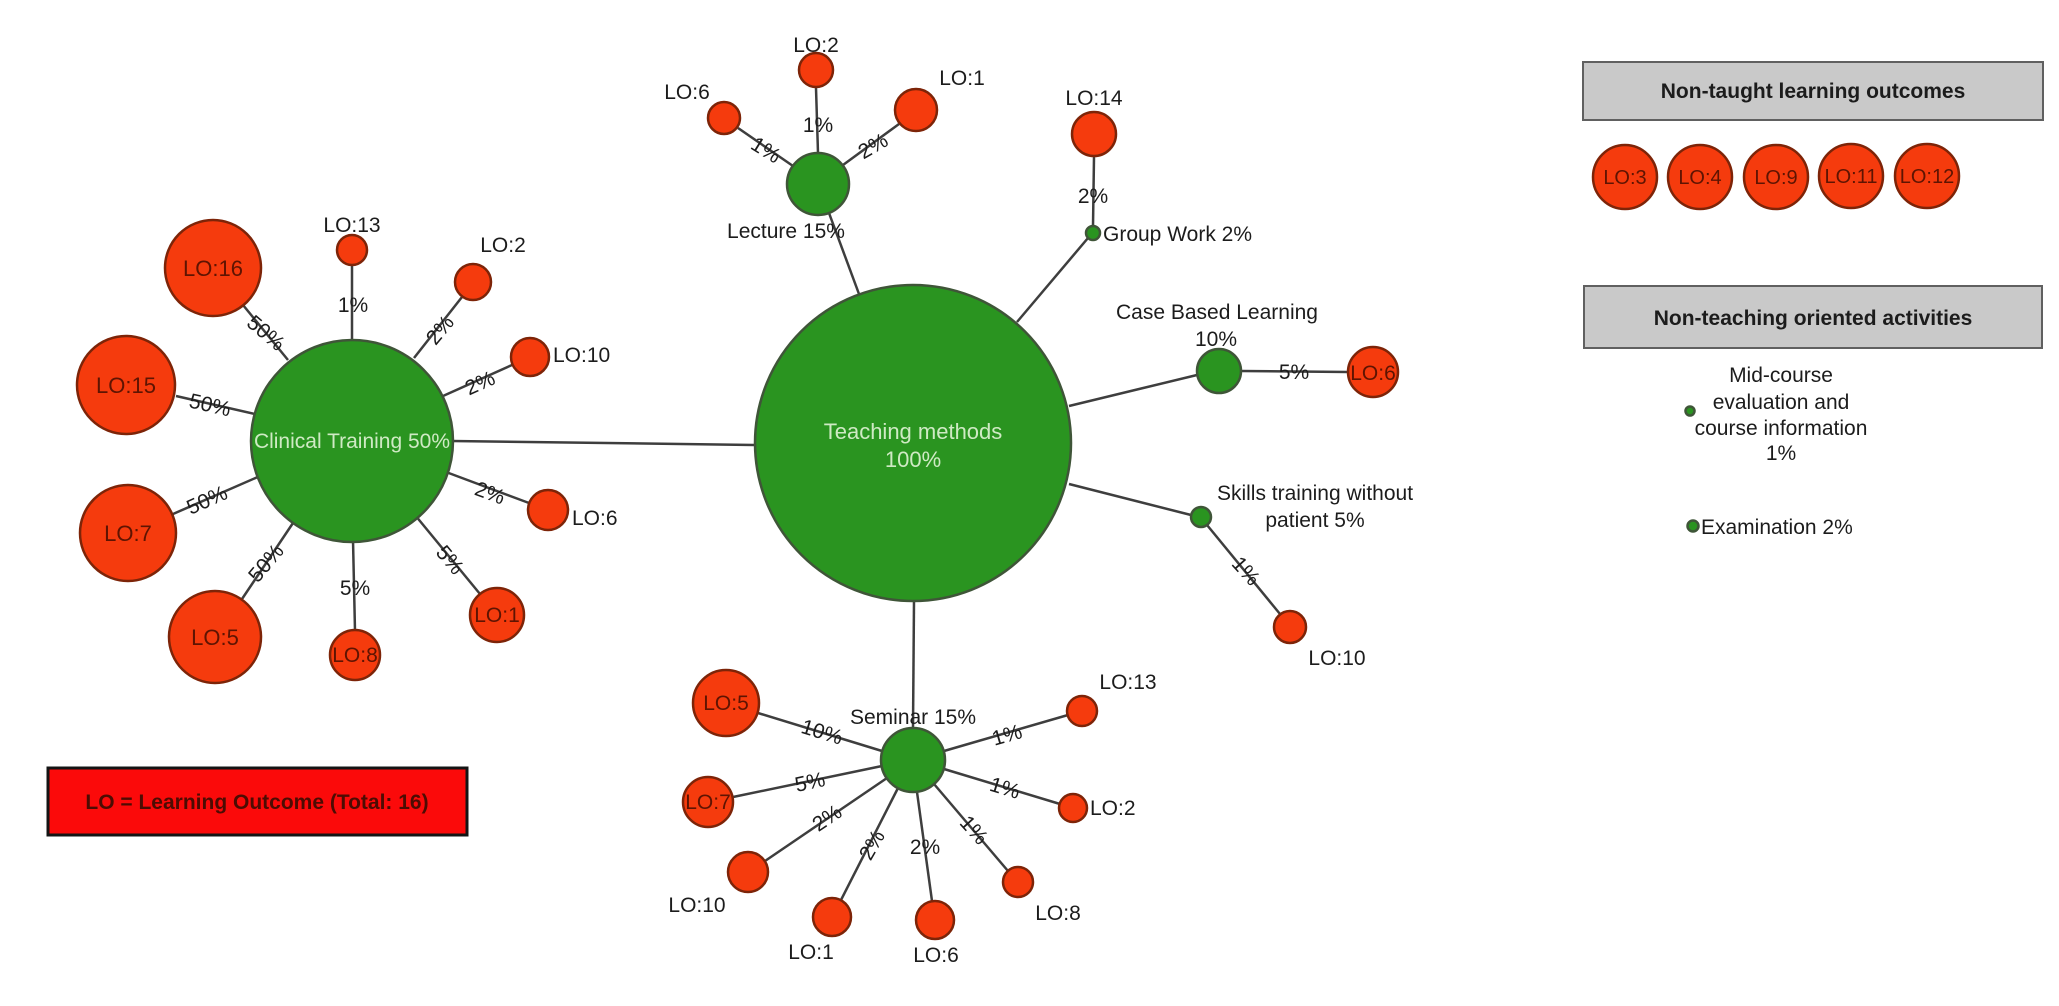  What do you see at coordinates (1006, 733) in the screenshot?
I see `edge-seminar-lo13` at bounding box center [1006, 733].